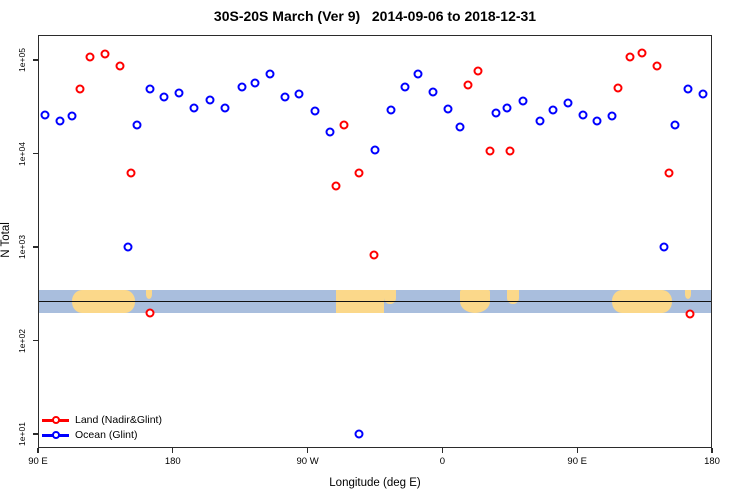 This screenshot has width=750, height=500. What do you see at coordinates (375, 483) in the screenshot?
I see `x-axis-title: Longitude (deg E)` at bounding box center [375, 483].